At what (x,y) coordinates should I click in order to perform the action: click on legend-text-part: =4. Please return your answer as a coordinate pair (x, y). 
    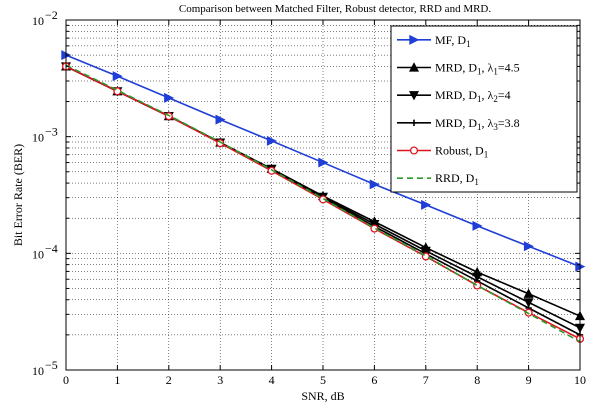
    Looking at the image, I should click on (504, 95).